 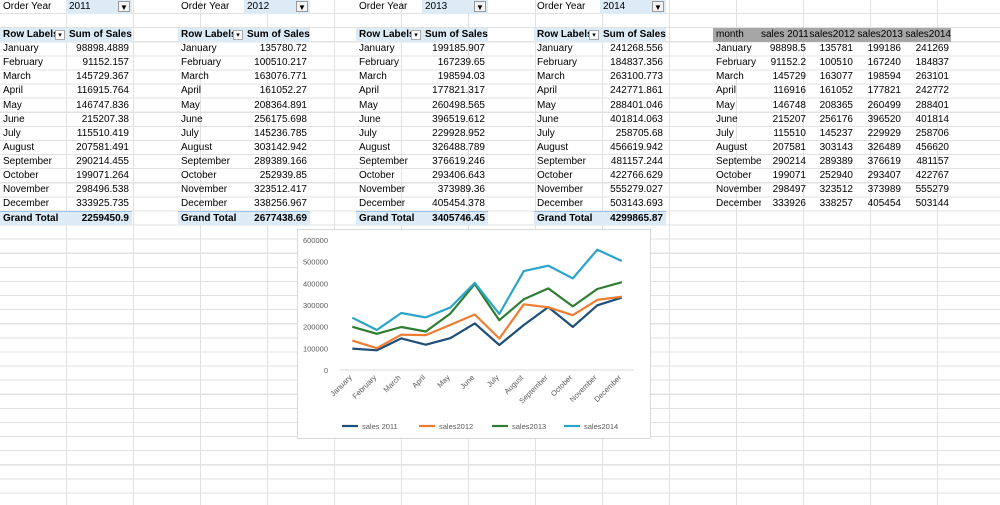 What do you see at coordinates (884, 105) in the screenshot?
I see `summary-cell: 260499` at bounding box center [884, 105].